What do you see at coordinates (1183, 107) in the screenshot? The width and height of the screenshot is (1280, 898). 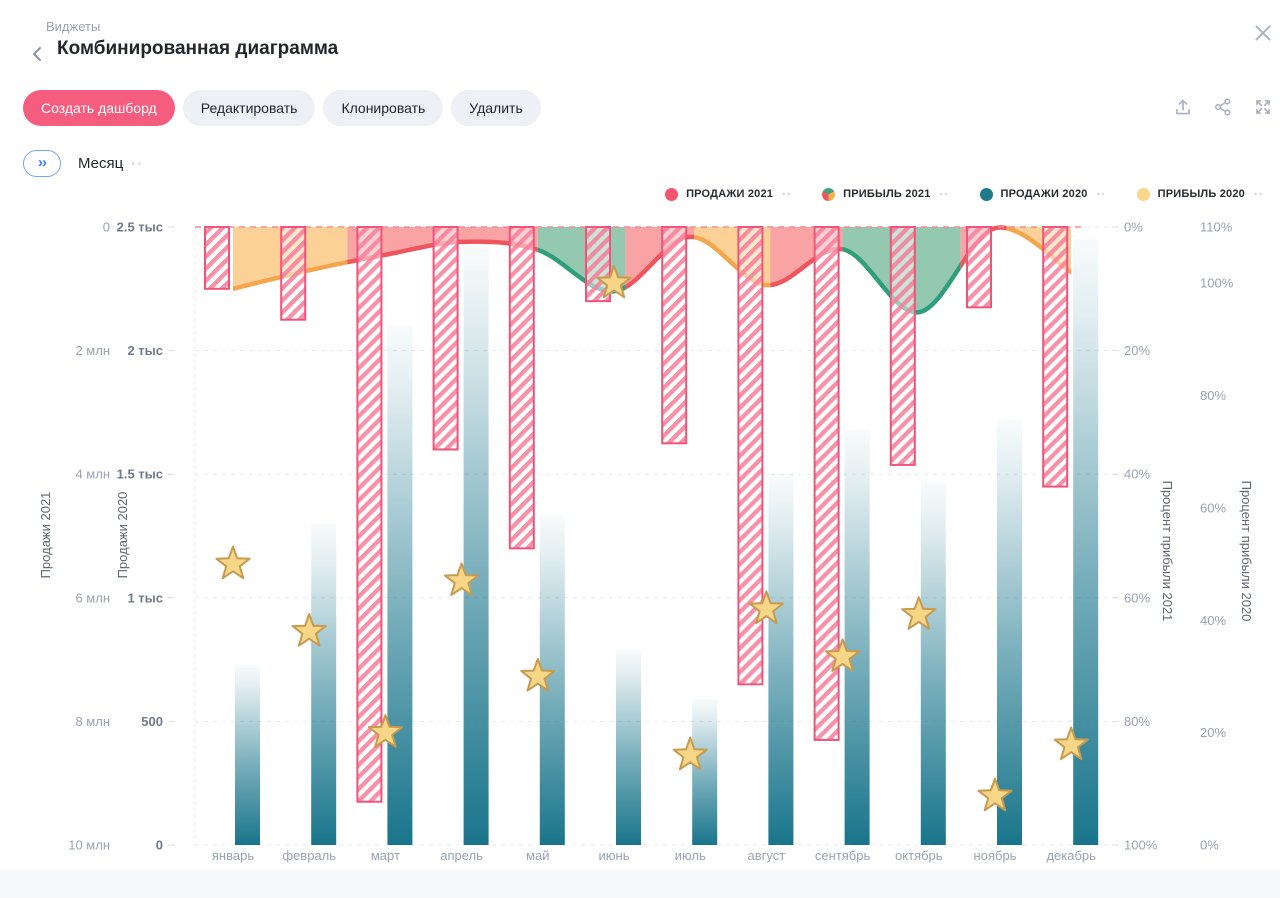 I see `export-icon` at bounding box center [1183, 107].